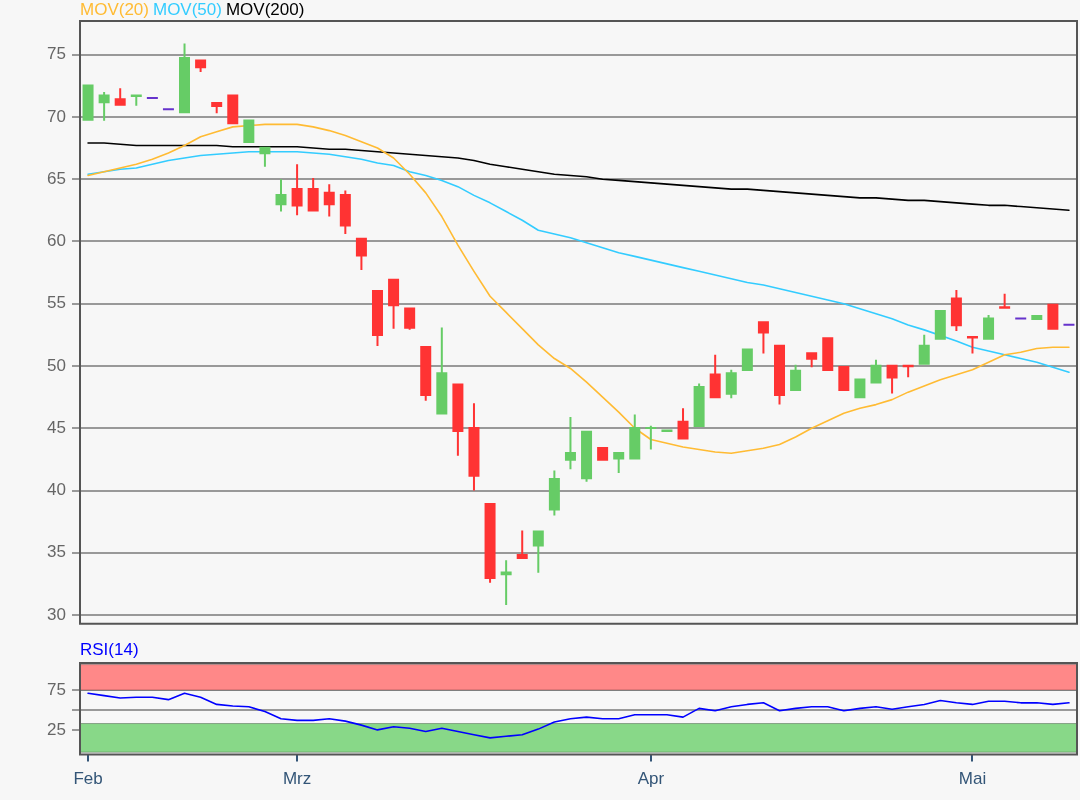 The height and width of the screenshot is (800, 1080). Describe the element at coordinates (56, 116) in the screenshot. I see `y-tick-label: 70` at that location.